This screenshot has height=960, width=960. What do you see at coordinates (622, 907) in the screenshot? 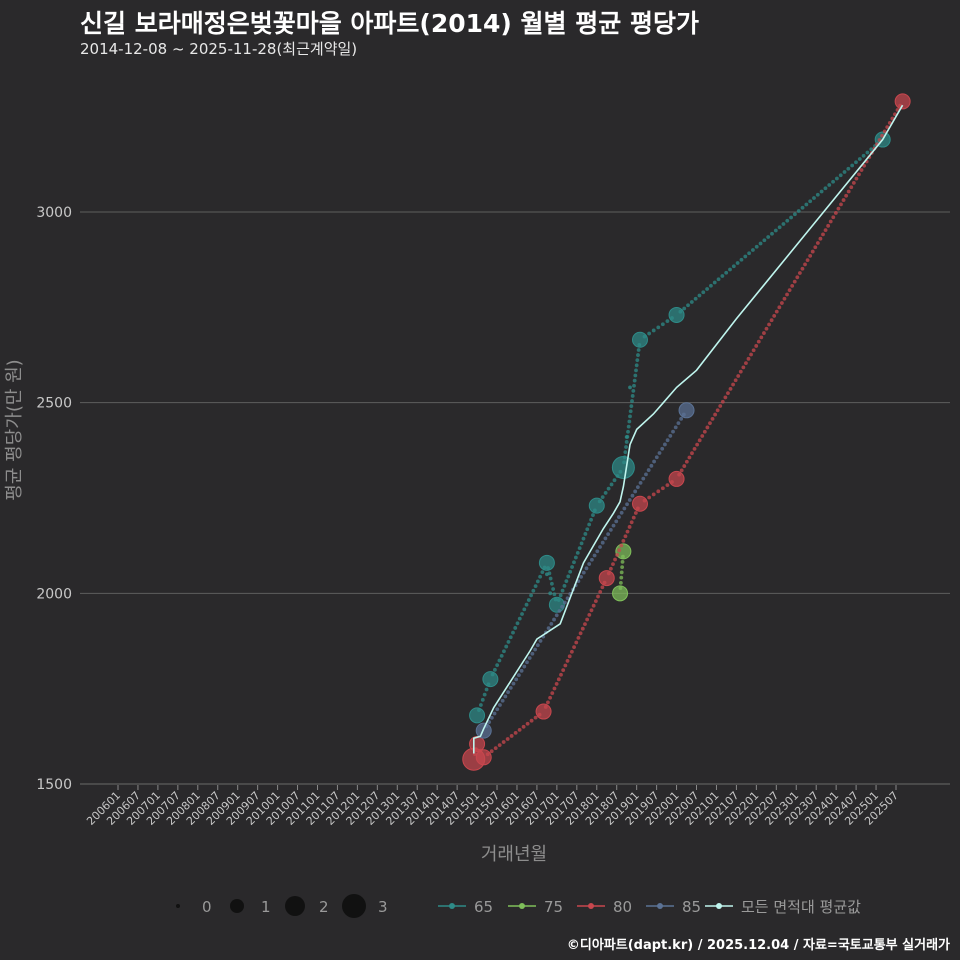
I see `legend-label-2: 80` at bounding box center [622, 907].